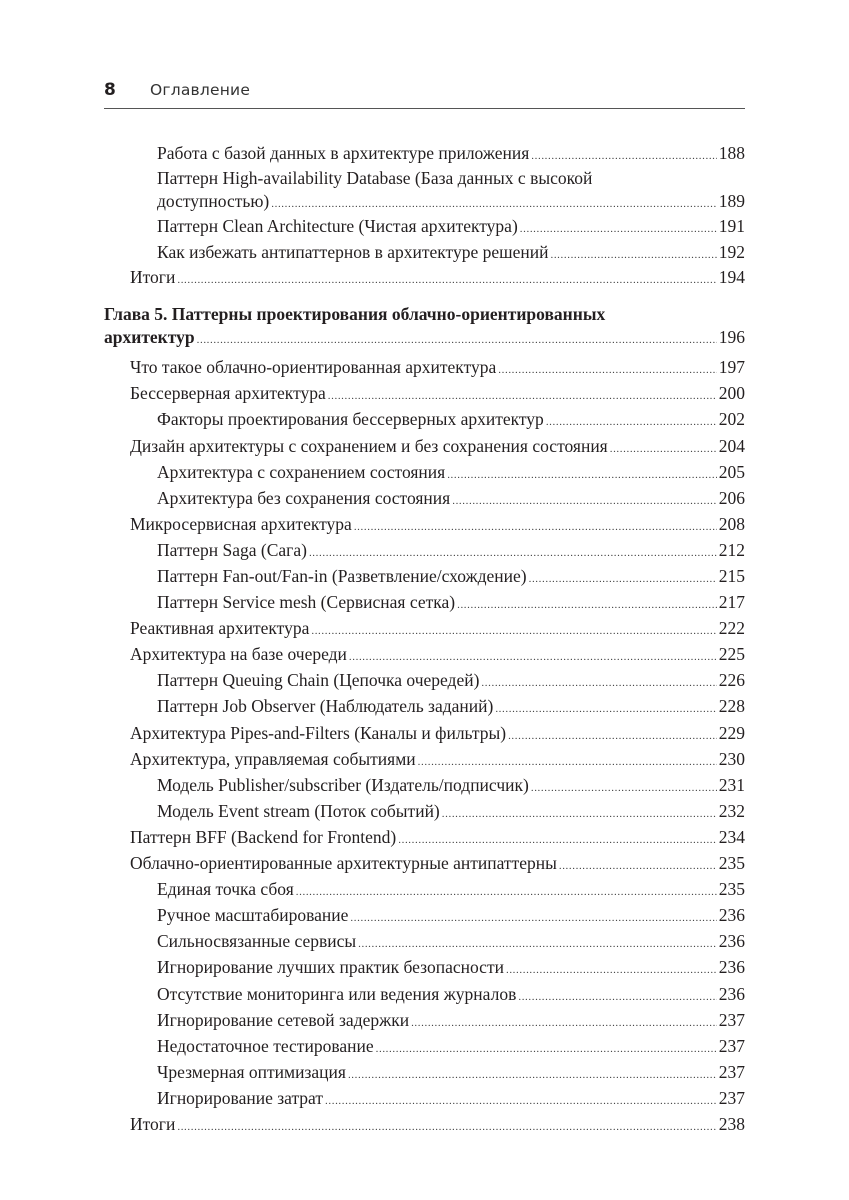 Image resolution: width=849 pixels, height=1200 pixels. I want to click on entry-title: Реактивная архитектура, so click(220, 628).